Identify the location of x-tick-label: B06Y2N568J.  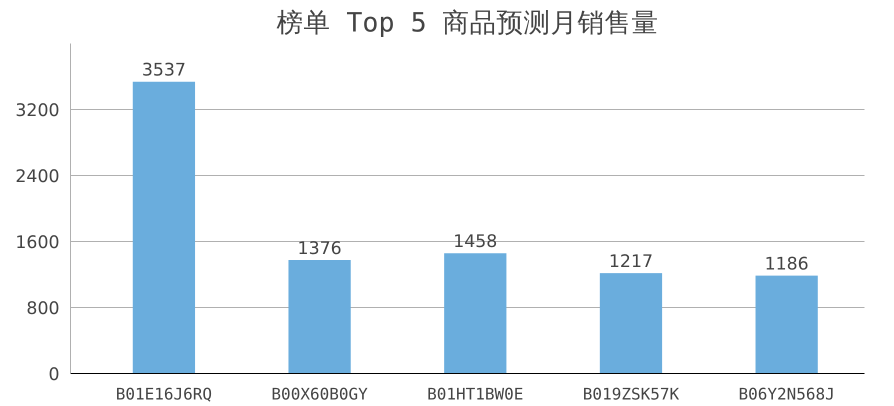
(786, 394).